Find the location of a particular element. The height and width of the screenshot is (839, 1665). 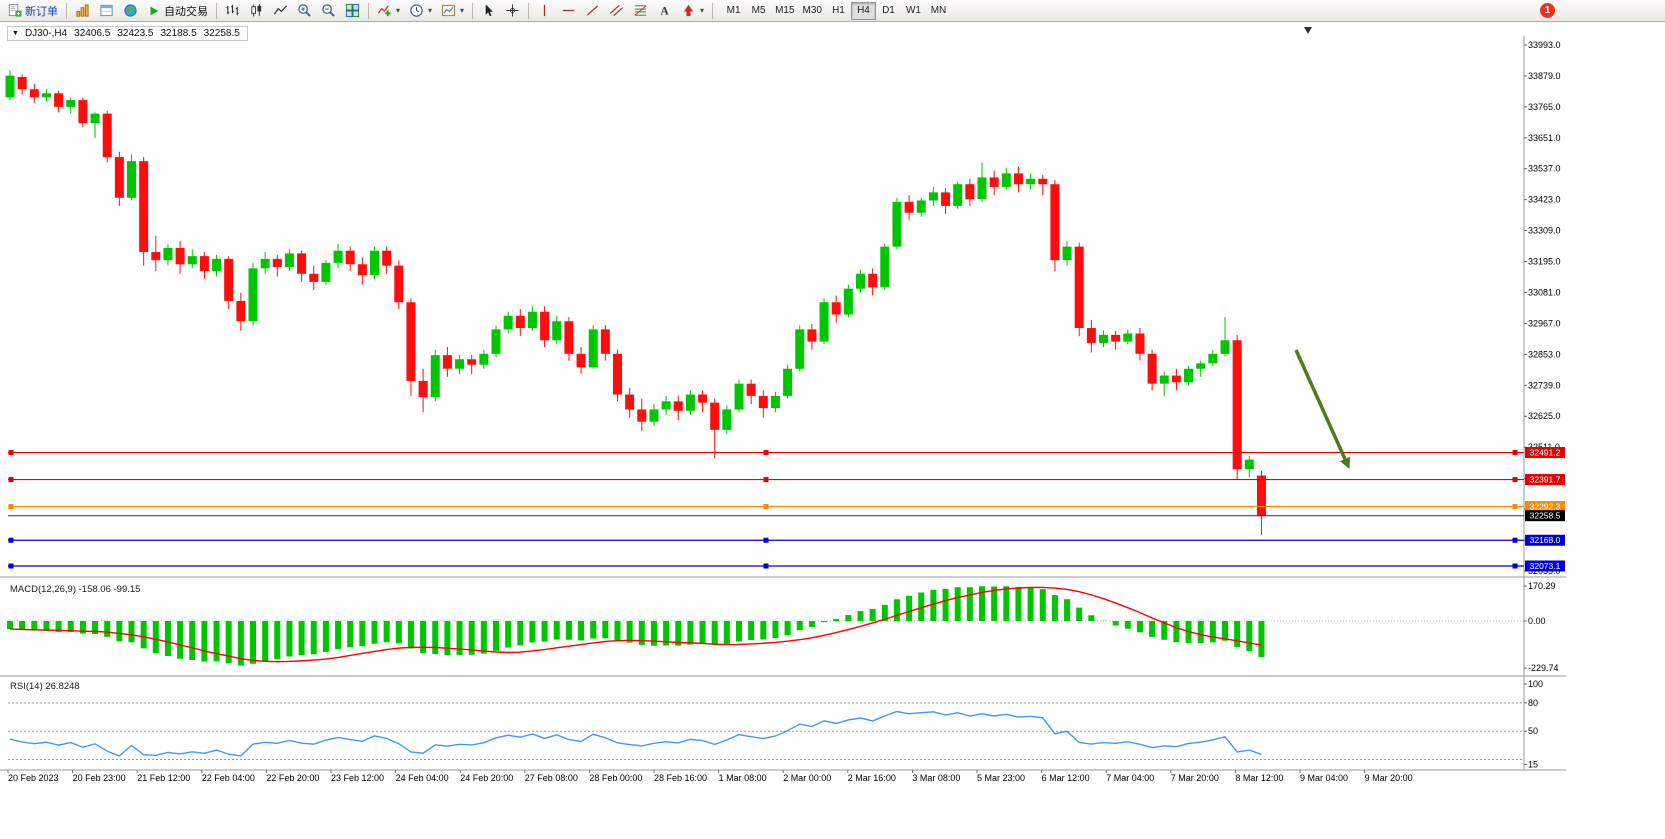

price-label-chip: 32258.5 is located at coordinates (1545, 516).